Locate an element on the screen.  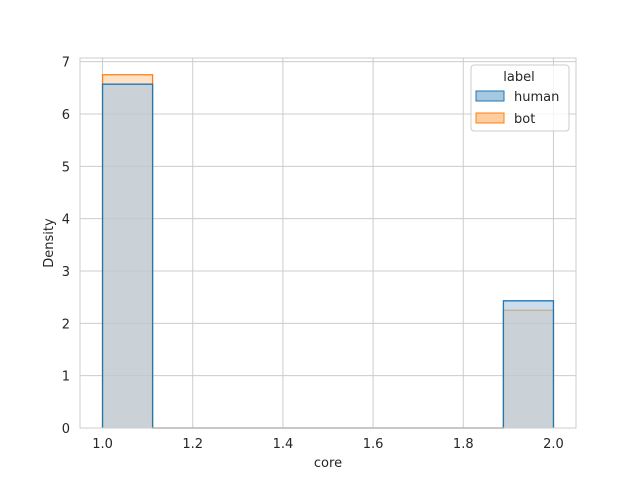
x-ticks: 1.0 1.2 1.4 1.6 1.8 2.0 is located at coordinates (328, 444).